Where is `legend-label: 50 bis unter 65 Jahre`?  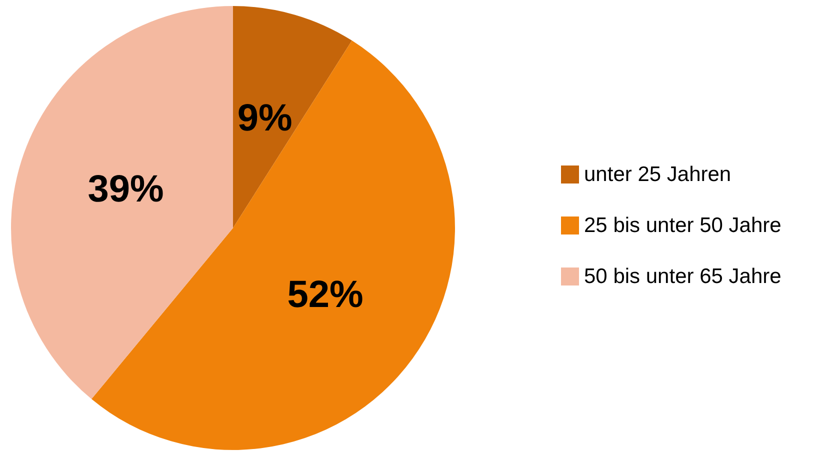 legend-label: 50 bis unter 65 Jahre is located at coordinates (683, 276).